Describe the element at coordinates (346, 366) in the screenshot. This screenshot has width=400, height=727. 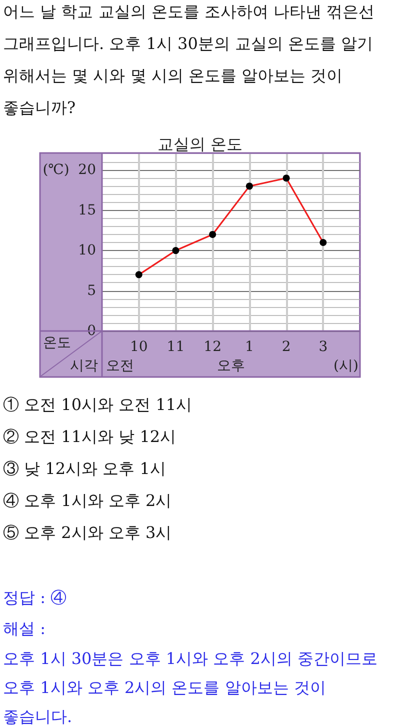
I see `text: (시)` at that location.